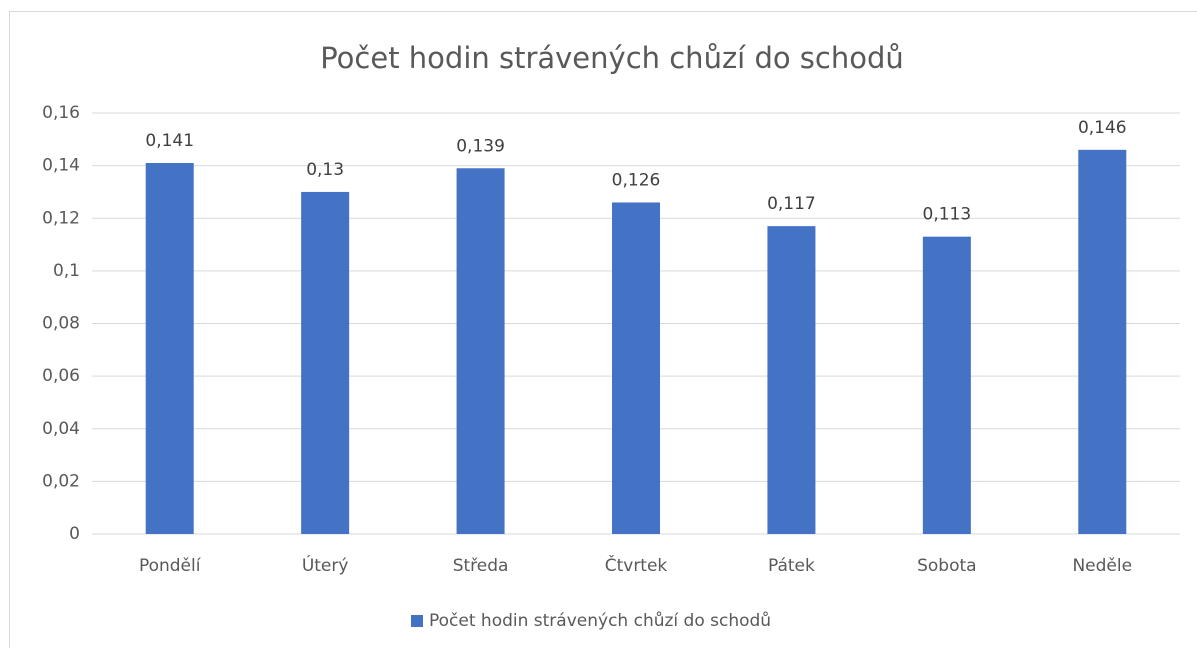  I want to click on data-label: 0,141, so click(169, 141).